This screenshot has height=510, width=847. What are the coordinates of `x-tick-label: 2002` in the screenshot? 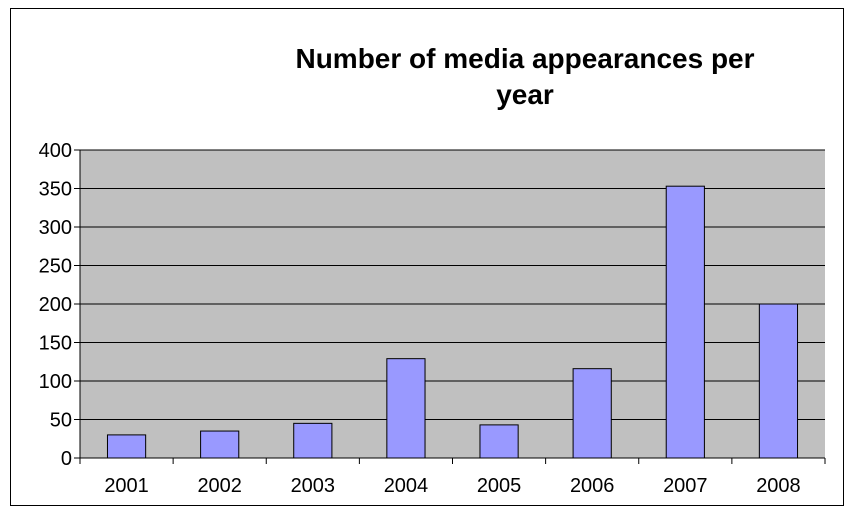 It's located at (219, 486).